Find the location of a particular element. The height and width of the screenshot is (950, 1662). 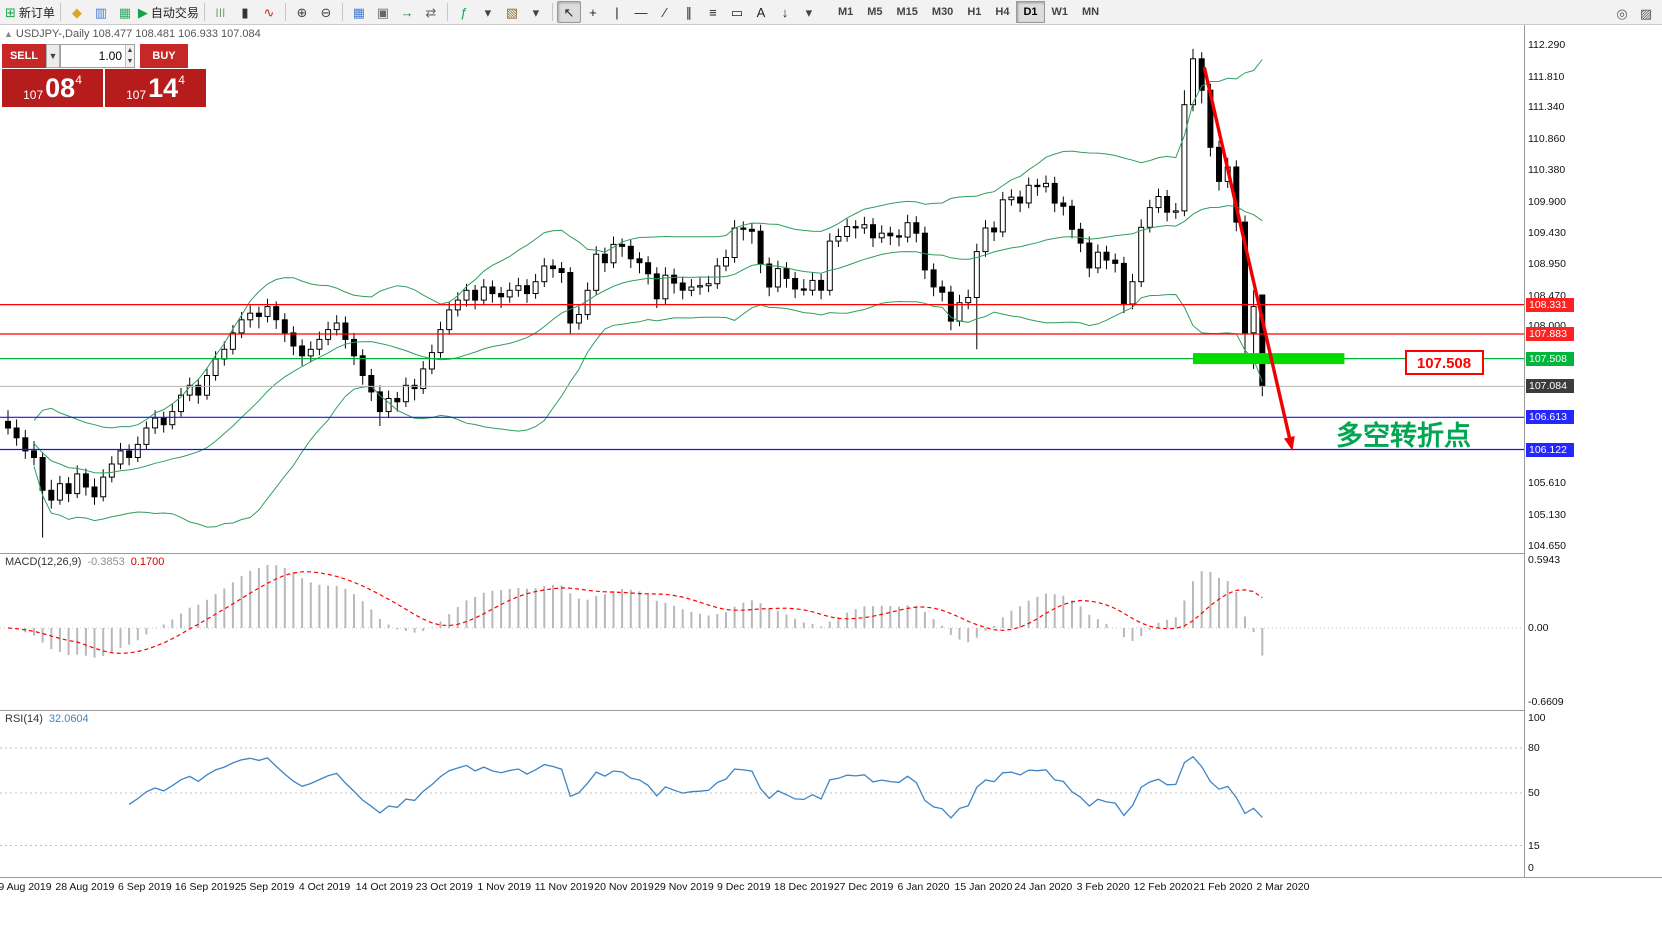

price-axis-tick: 111.340 is located at coordinates (1546, 107).